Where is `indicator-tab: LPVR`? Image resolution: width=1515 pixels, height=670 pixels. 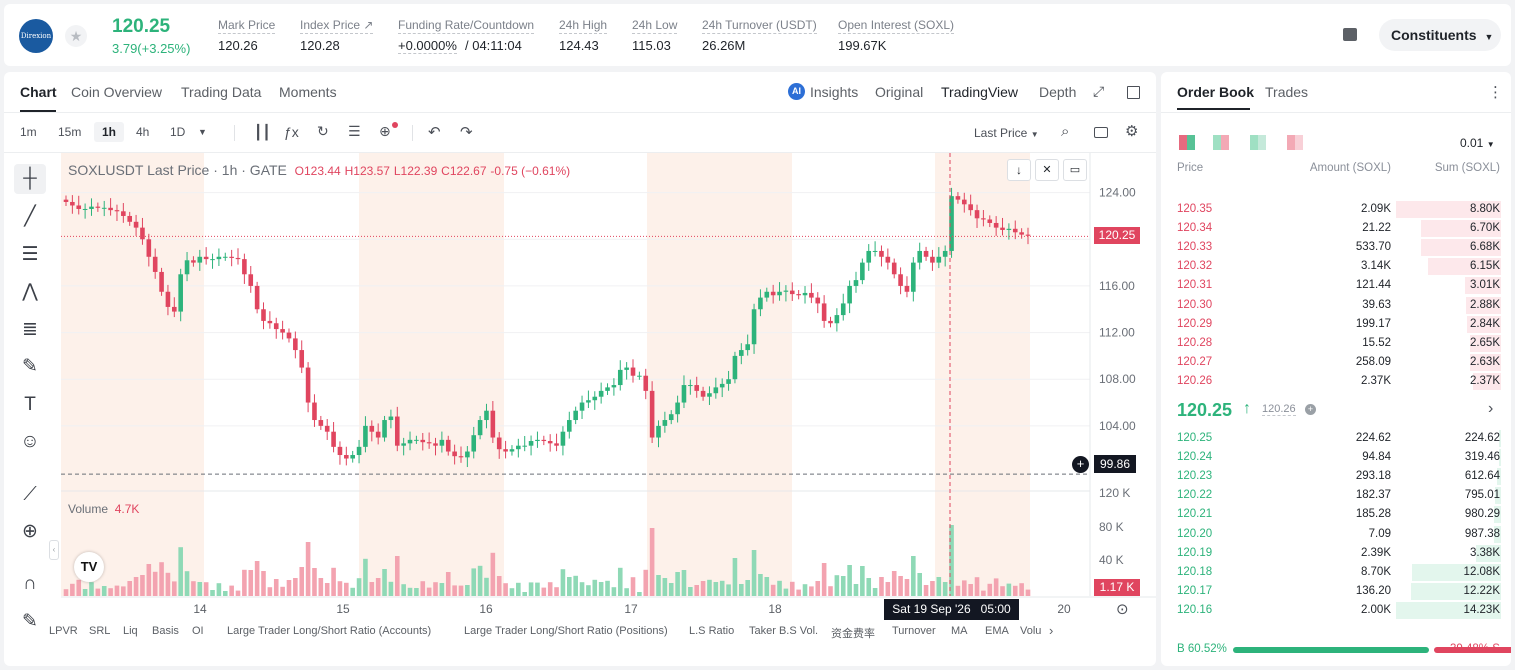 indicator-tab: LPVR is located at coordinates (63, 631).